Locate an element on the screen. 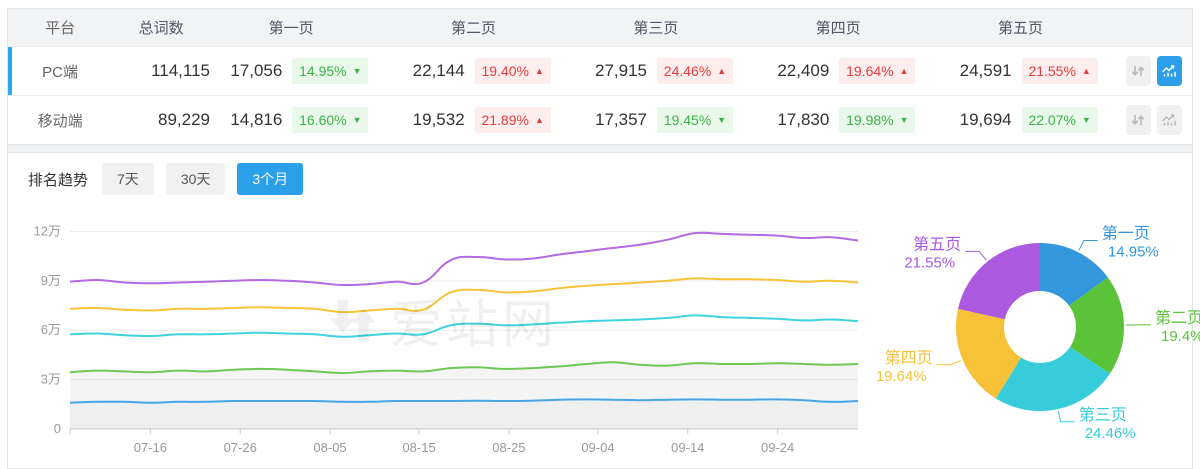 This screenshot has height=469, width=1200. tab-3-months: 3个月 is located at coordinates (270, 179).